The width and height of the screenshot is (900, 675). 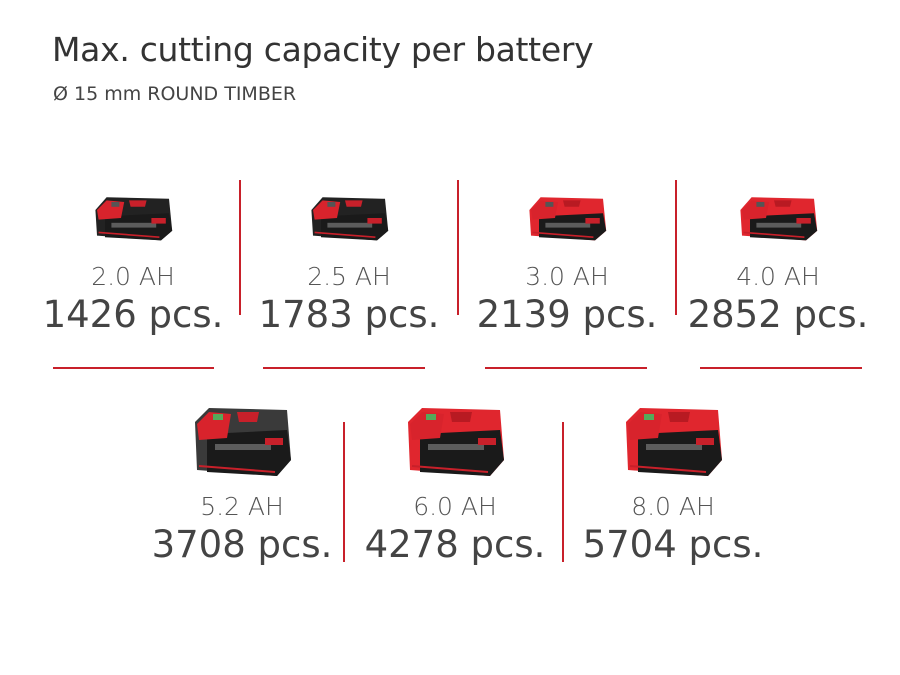 I want to click on cut-pieces-count: 4278 pcs., so click(x=455, y=544).